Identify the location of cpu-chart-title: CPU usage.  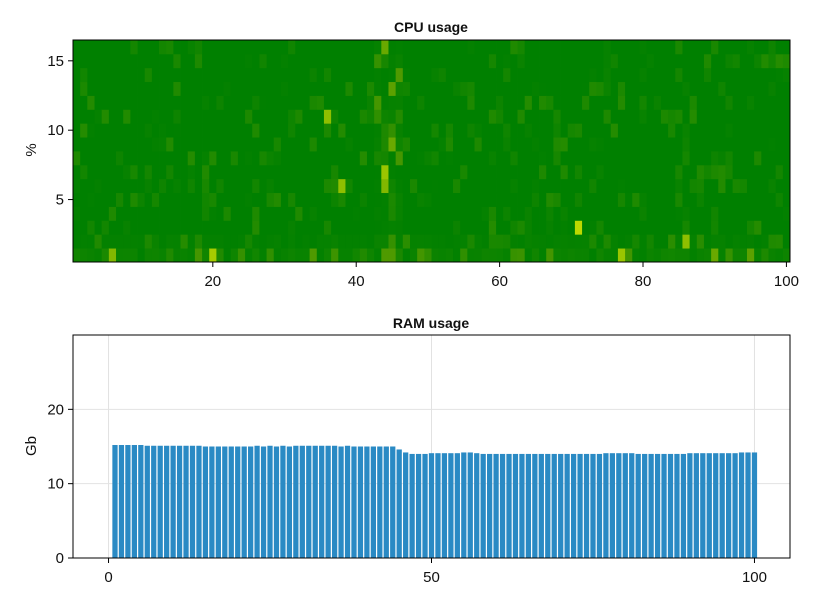
(431, 27).